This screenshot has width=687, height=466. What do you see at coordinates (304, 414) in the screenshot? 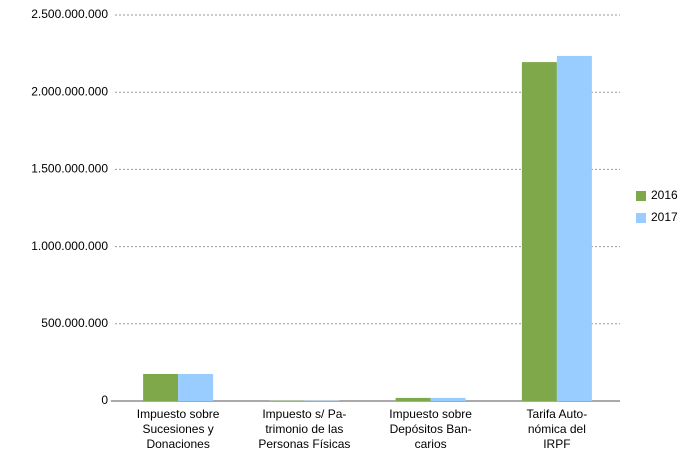
I see `x-tick-label: Impuesto s/ Pa-` at bounding box center [304, 414].